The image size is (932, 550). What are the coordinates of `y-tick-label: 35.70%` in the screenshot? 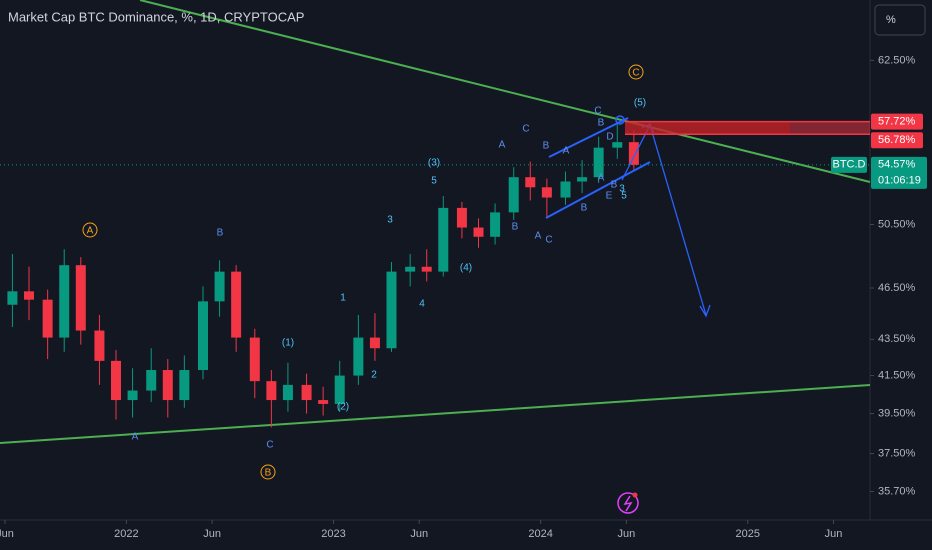 It's located at (897, 491).